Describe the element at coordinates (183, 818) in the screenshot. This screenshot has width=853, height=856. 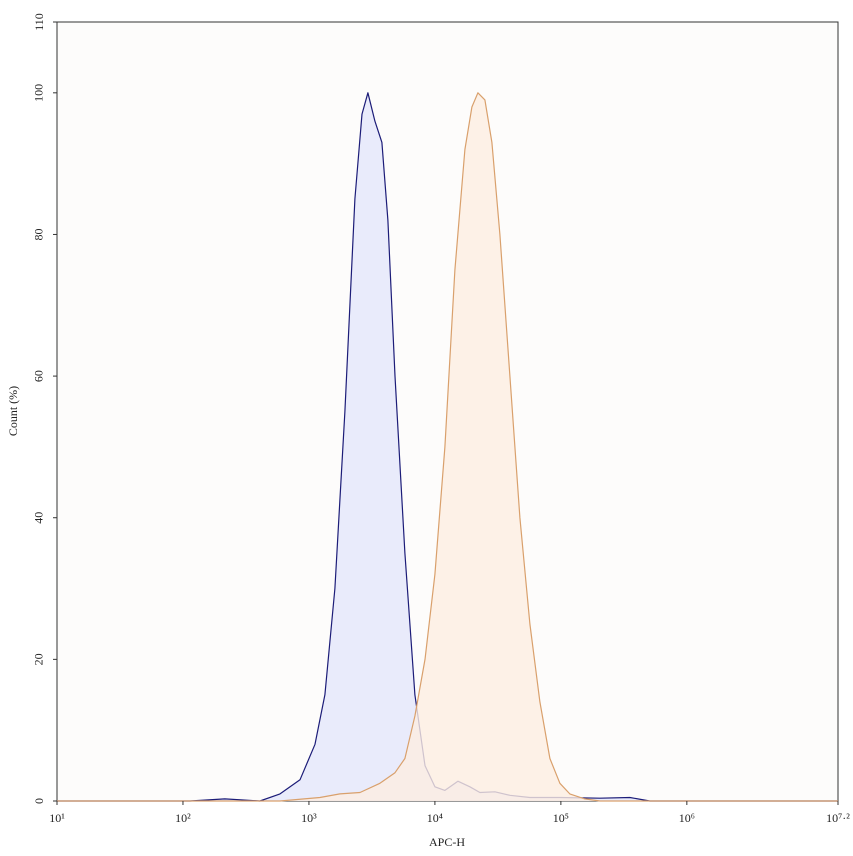
I see `x-tick-label: 10²` at that location.